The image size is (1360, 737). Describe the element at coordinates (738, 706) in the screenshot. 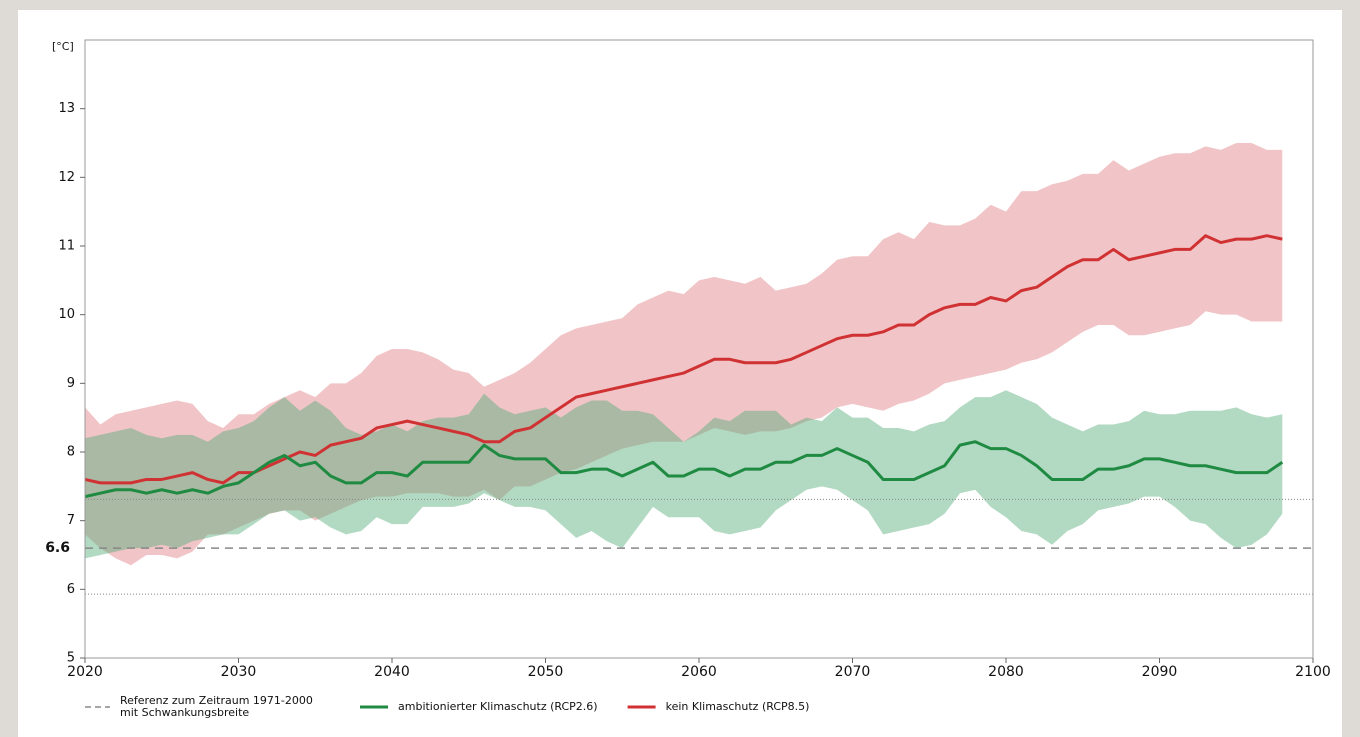

I see `legend-label: kein Klimaschutz (RCP8.5)` at that location.